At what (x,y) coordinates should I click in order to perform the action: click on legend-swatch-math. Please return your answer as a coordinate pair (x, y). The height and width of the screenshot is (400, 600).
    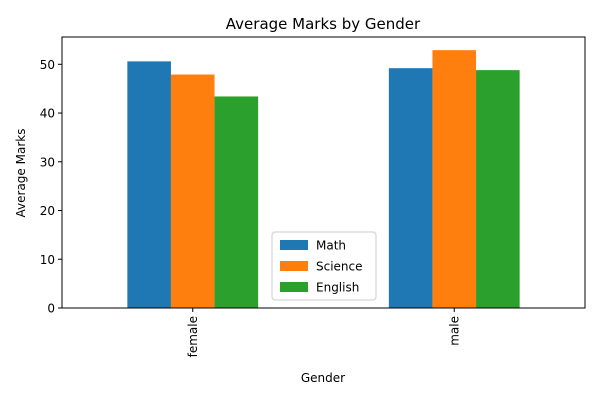
    Looking at the image, I should click on (294, 245).